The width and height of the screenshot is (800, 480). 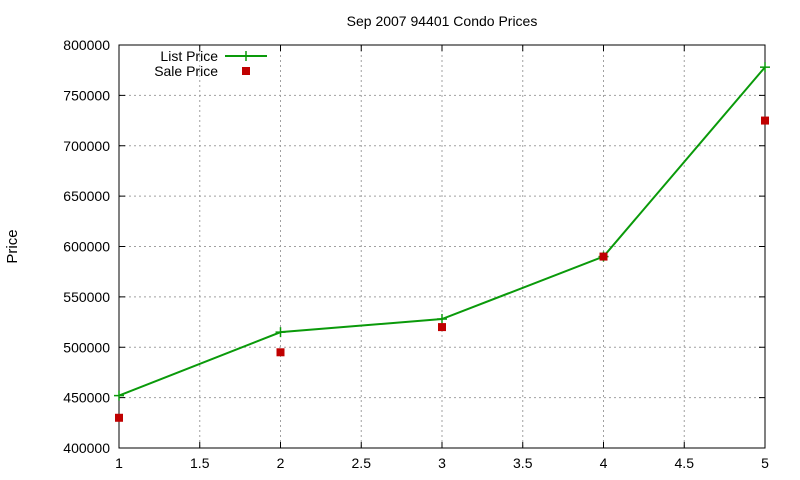 What do you see at coordinates (685, 463) in the screenshot?
I see `x-tick-label: 4.5` at bounding box center [685, 463].